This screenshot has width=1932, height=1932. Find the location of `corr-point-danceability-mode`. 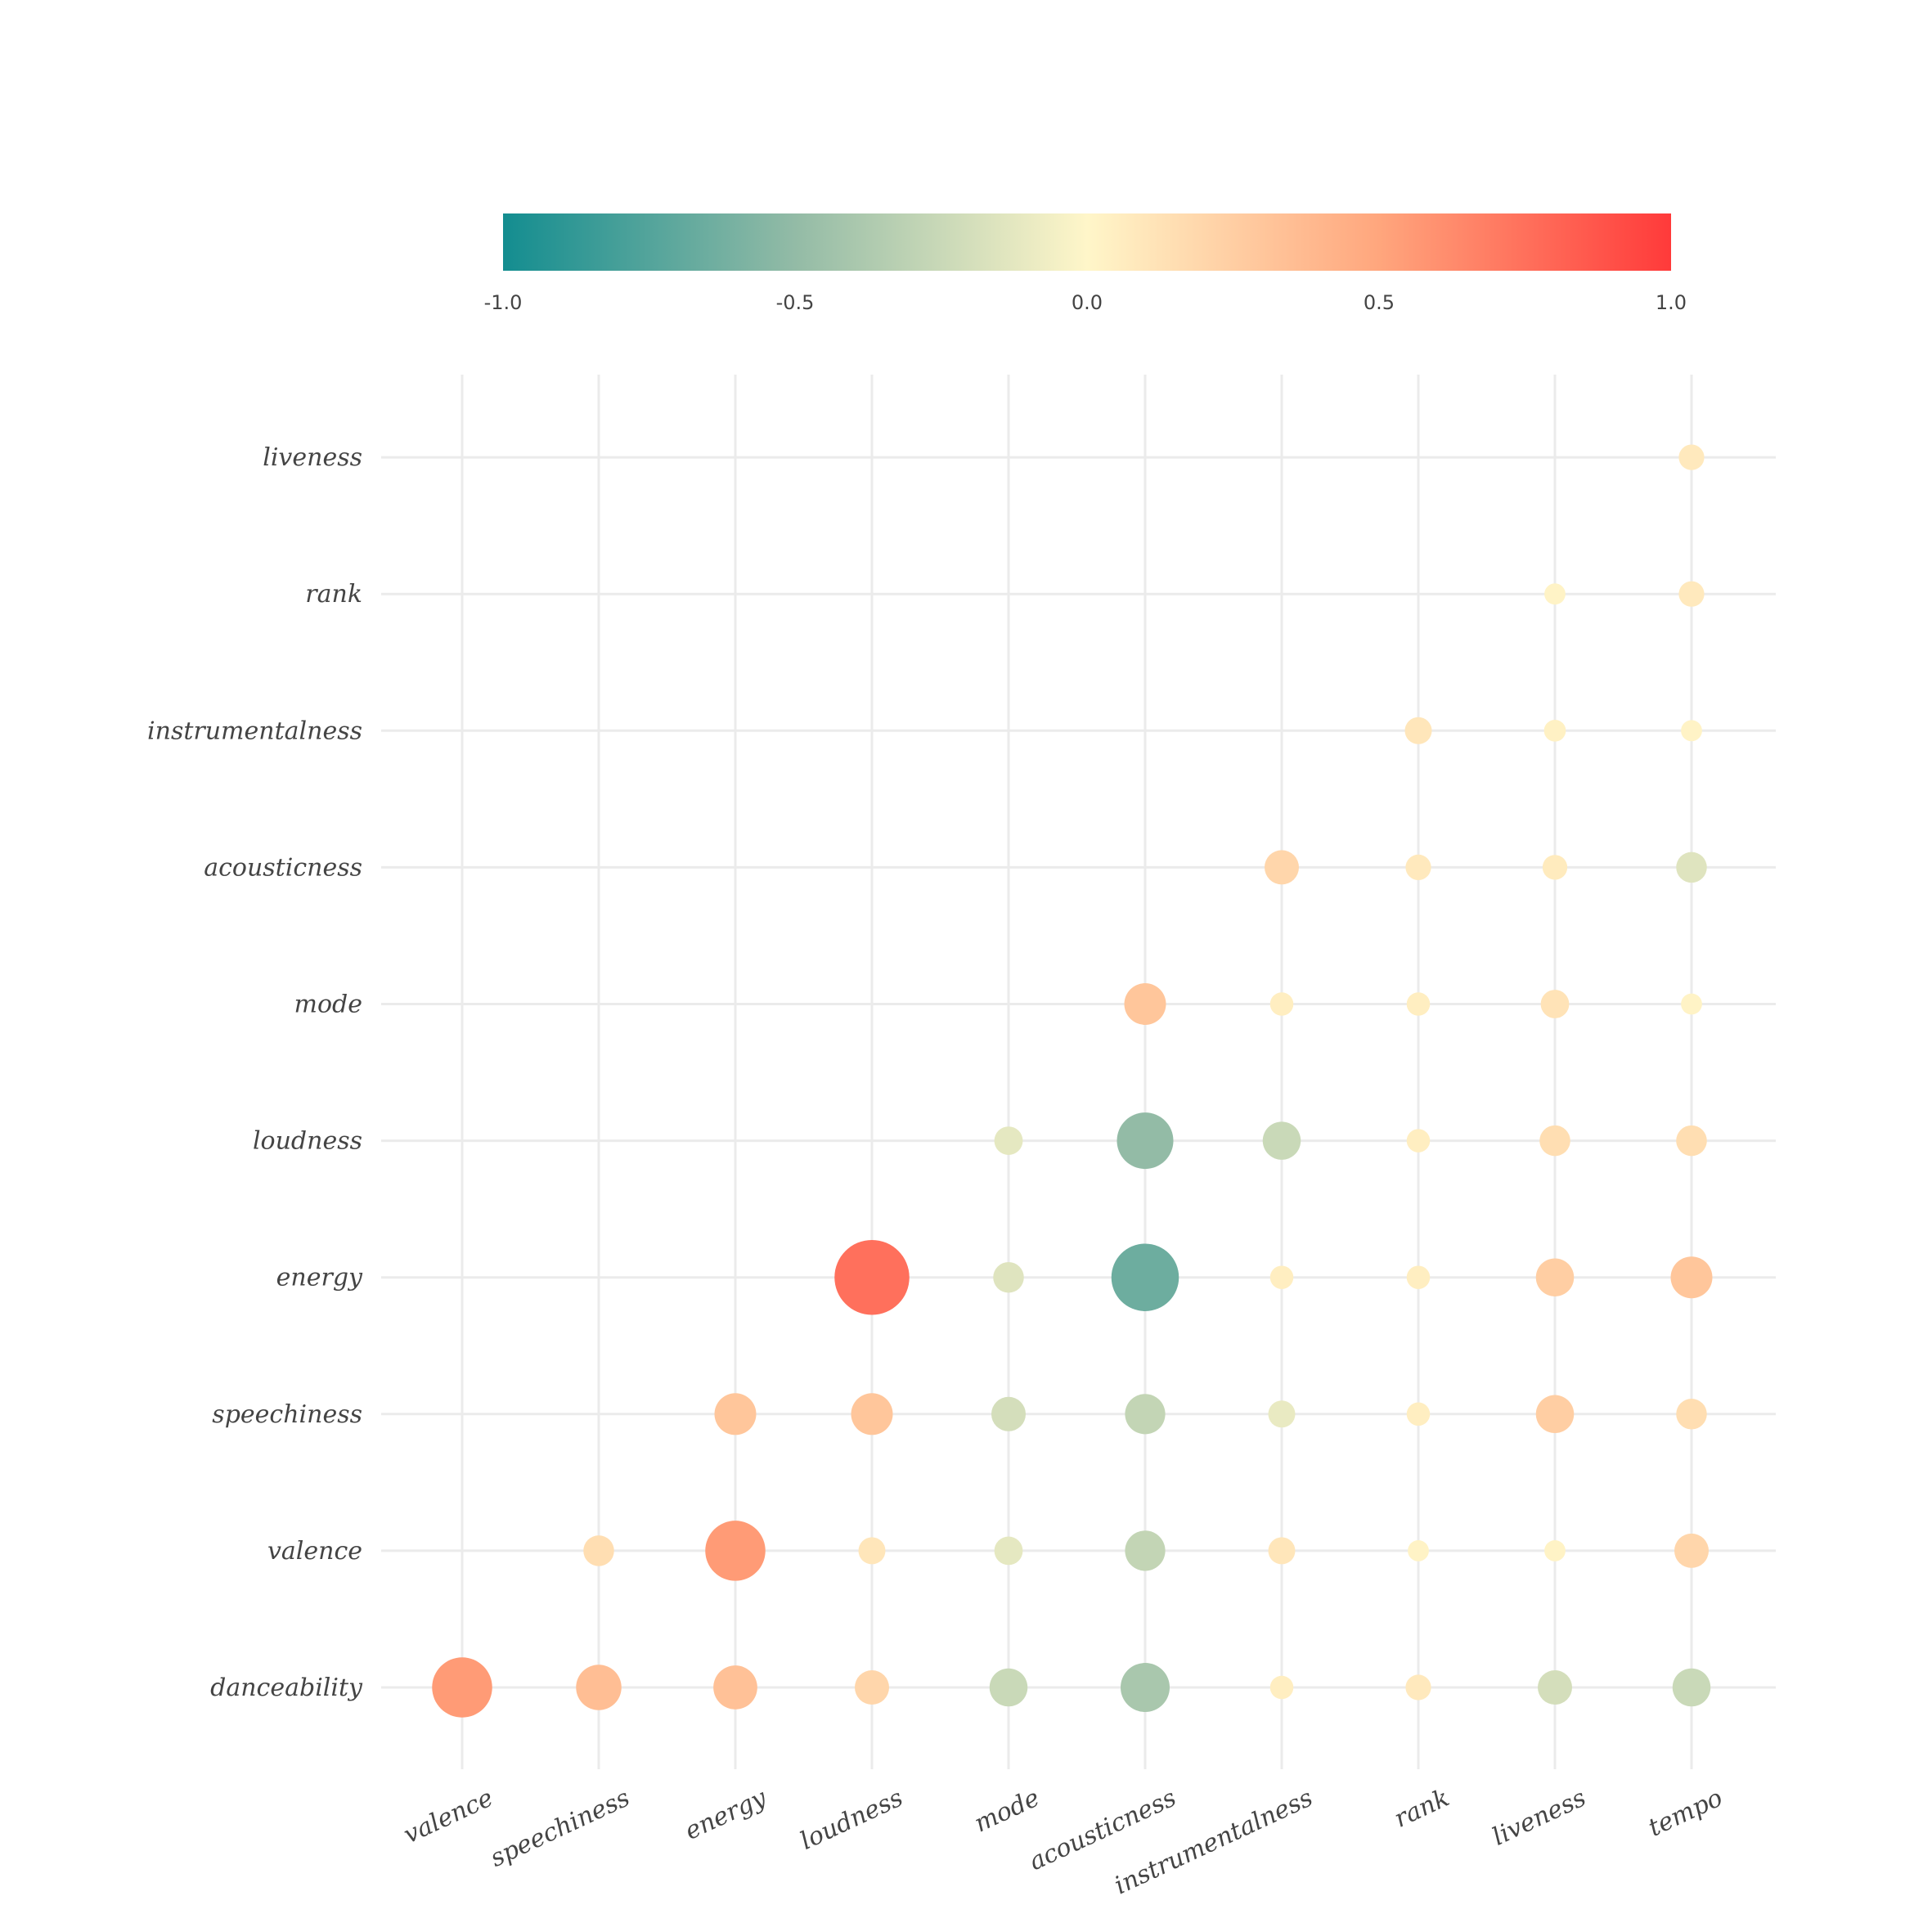

corr-point-danceability-mode is located at coordinates (1009, 1687).